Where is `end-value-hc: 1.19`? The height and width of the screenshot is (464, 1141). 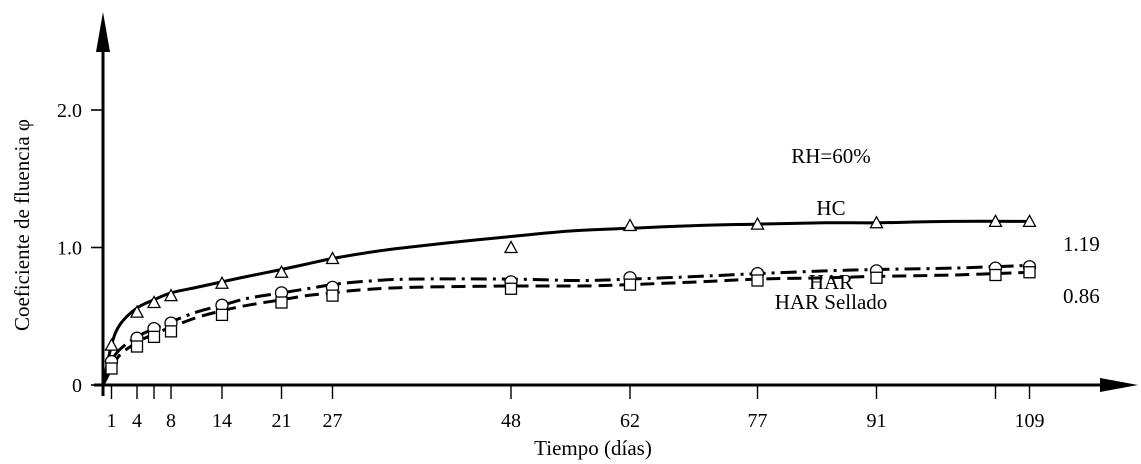
end-value-hc: 1.19 is located at coordinates (1081, 244).